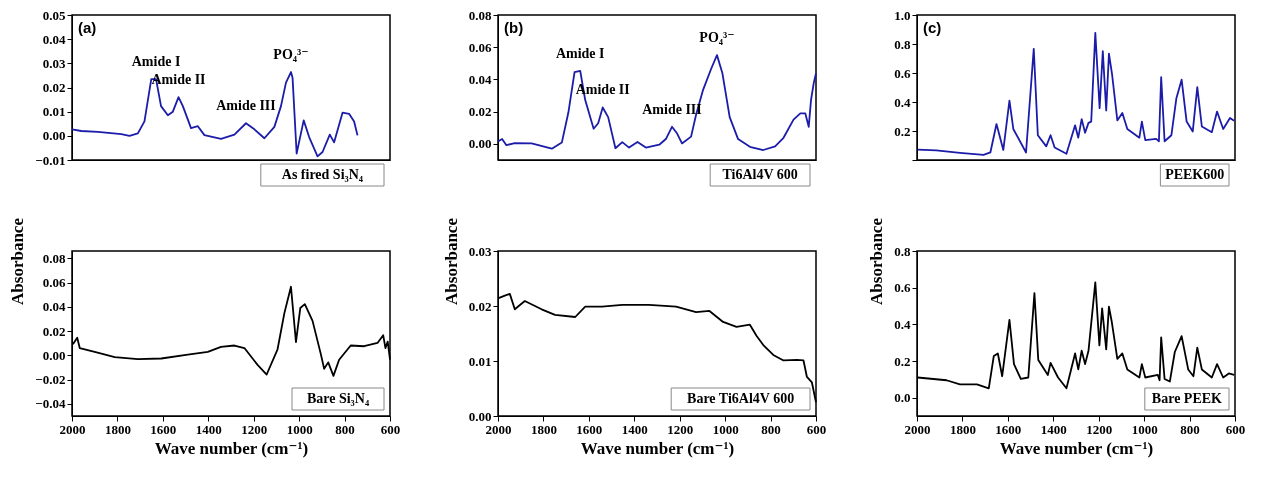 This screenshot has width=1268, height=489. What do you see at coordinates (54, 15) in the screenshot?
I see `y-tick-label: 0.05` at bounding box center [54, 15].